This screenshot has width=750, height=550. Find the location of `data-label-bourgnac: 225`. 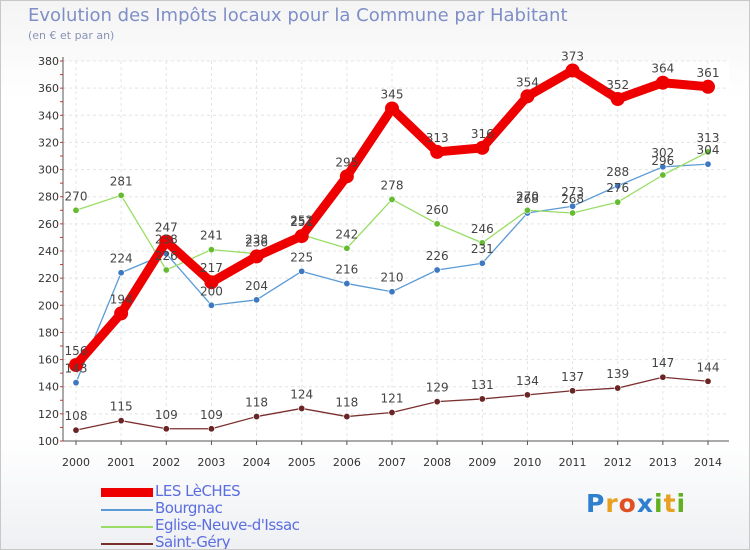

data-label-bourgnac: 225 is located at coordinates (301, 257).